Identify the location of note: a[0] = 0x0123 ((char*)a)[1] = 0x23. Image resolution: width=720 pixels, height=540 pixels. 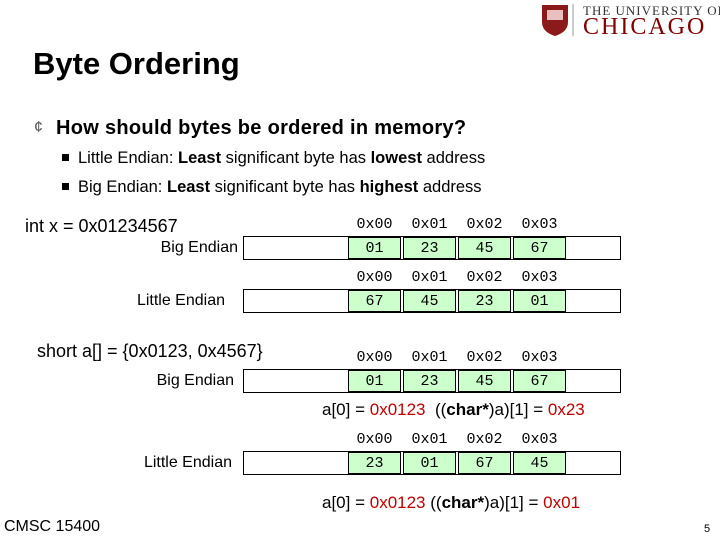
(453, 410).